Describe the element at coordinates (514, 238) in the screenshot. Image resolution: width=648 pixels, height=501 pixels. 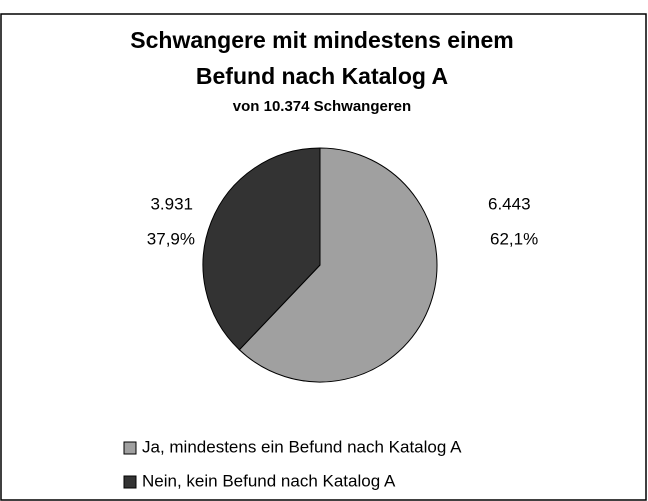
I see `percent-label: 62,1%` at that location.